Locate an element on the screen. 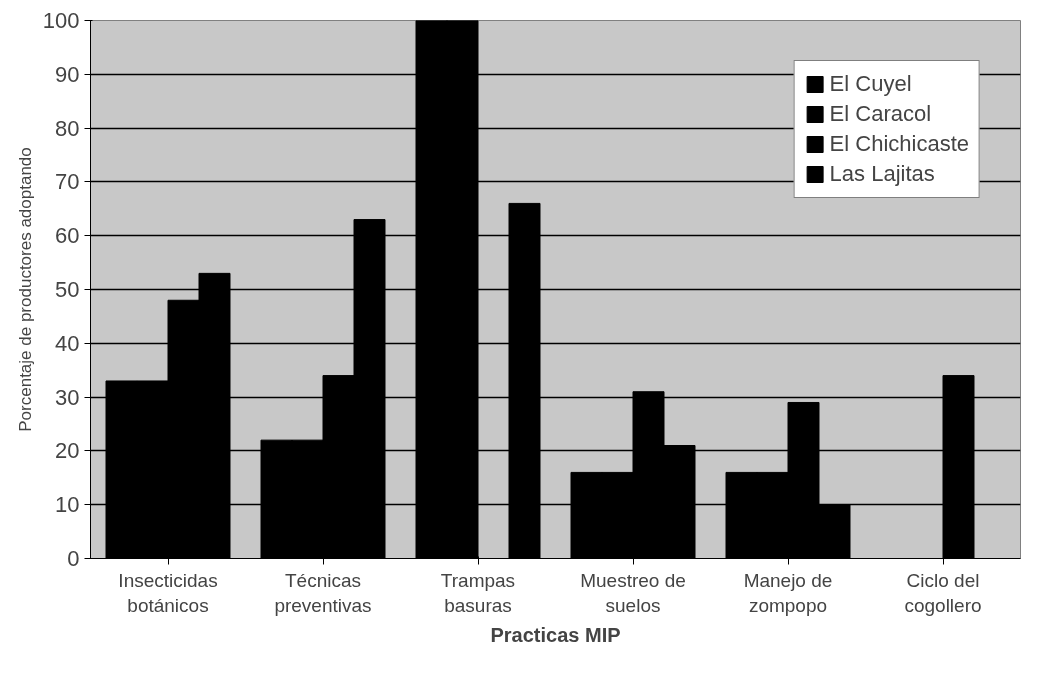 Image resolution: width=1051 pixels, height=674 pixels. x-tick-label: Trampas basuras is located at coordinates (478, 592).